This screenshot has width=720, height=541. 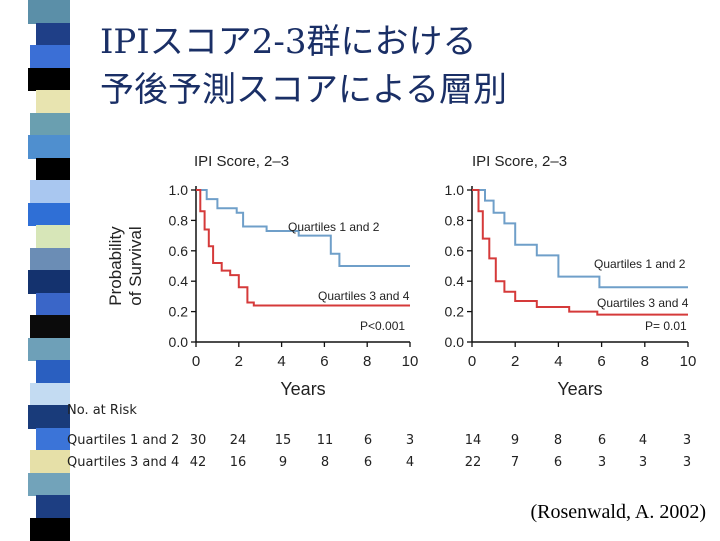 What do you see at coordinates (515, 462) in the screenshot?
I see `risk-count-right: 7` at bounding box center [515, 462].